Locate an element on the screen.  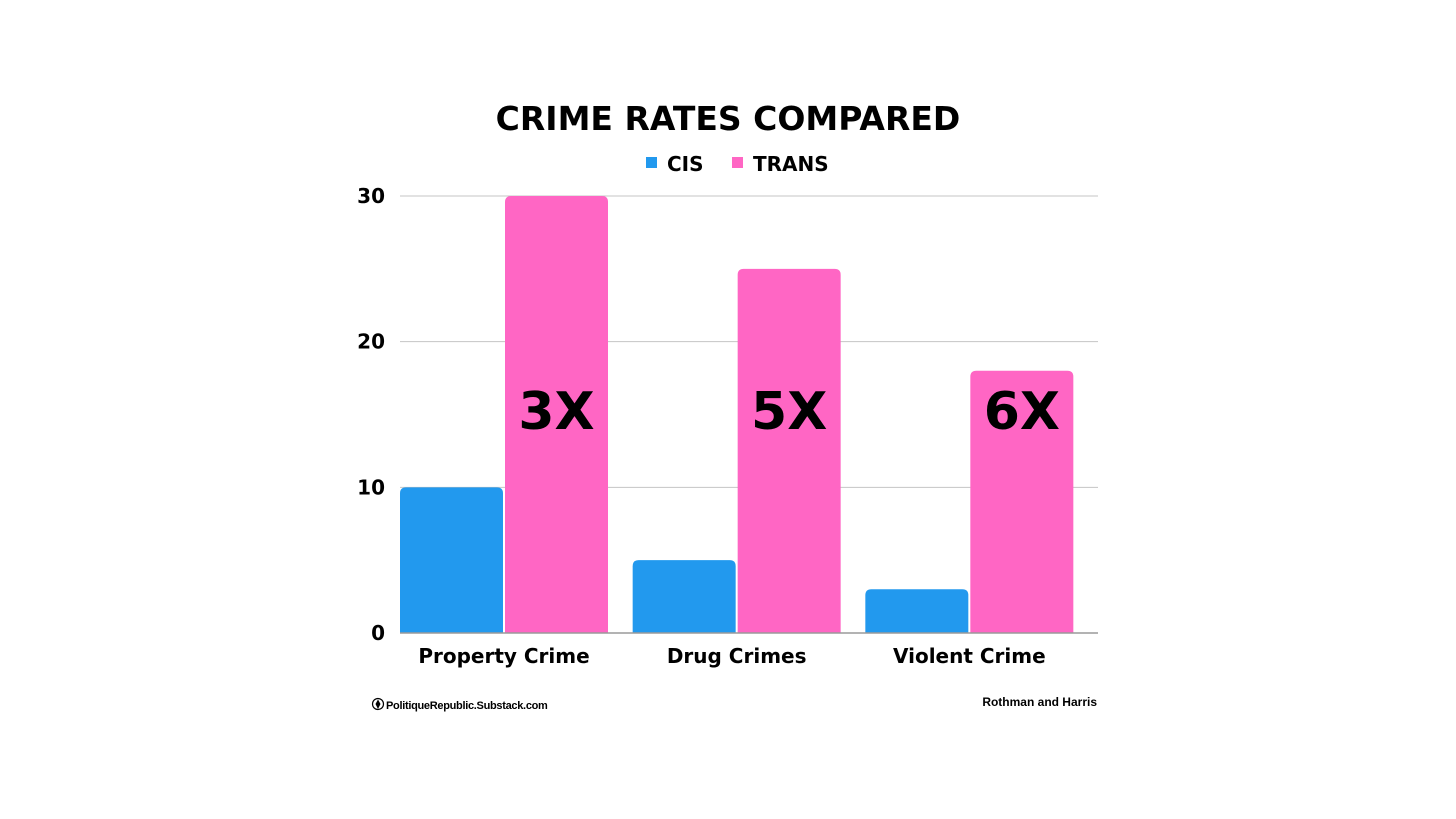
y-axis-ticks: 0 10 20 30 is located at coordinates (371, 414).